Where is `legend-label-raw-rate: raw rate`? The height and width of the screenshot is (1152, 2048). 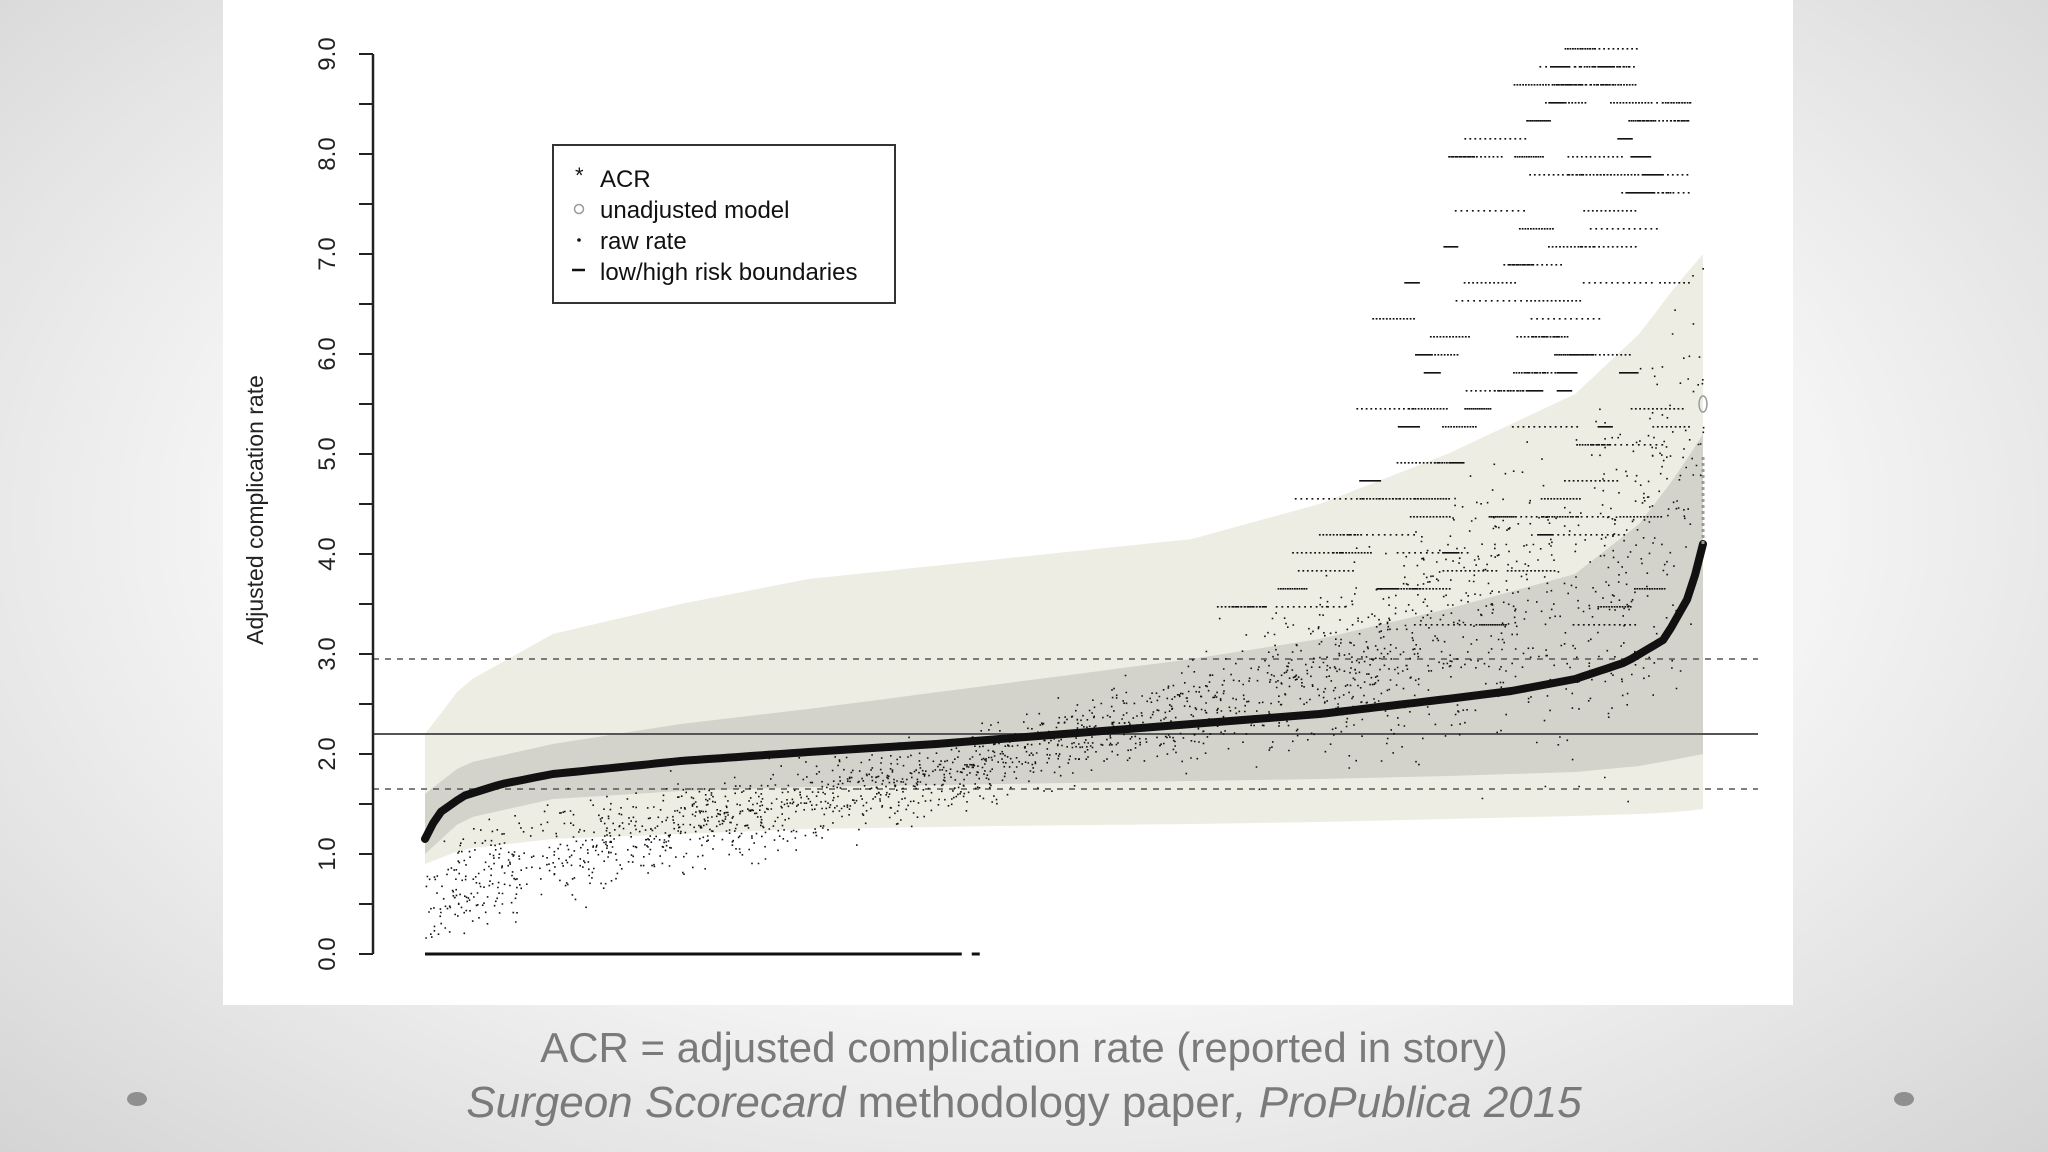
legend-label-raw-rate: raw rate is located at coordinates (643, 241).